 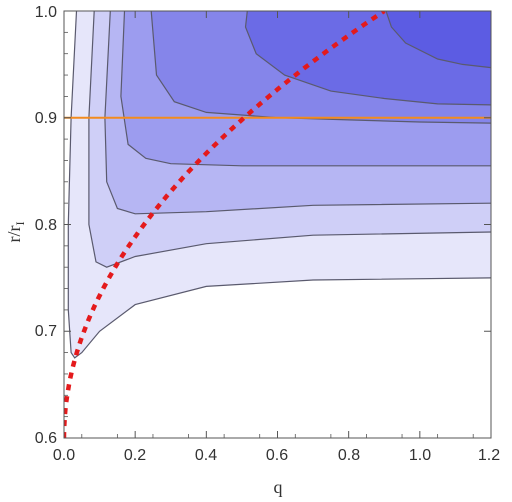 I want to click on x-tick-label: 1.2, so click(x=489, y=455).